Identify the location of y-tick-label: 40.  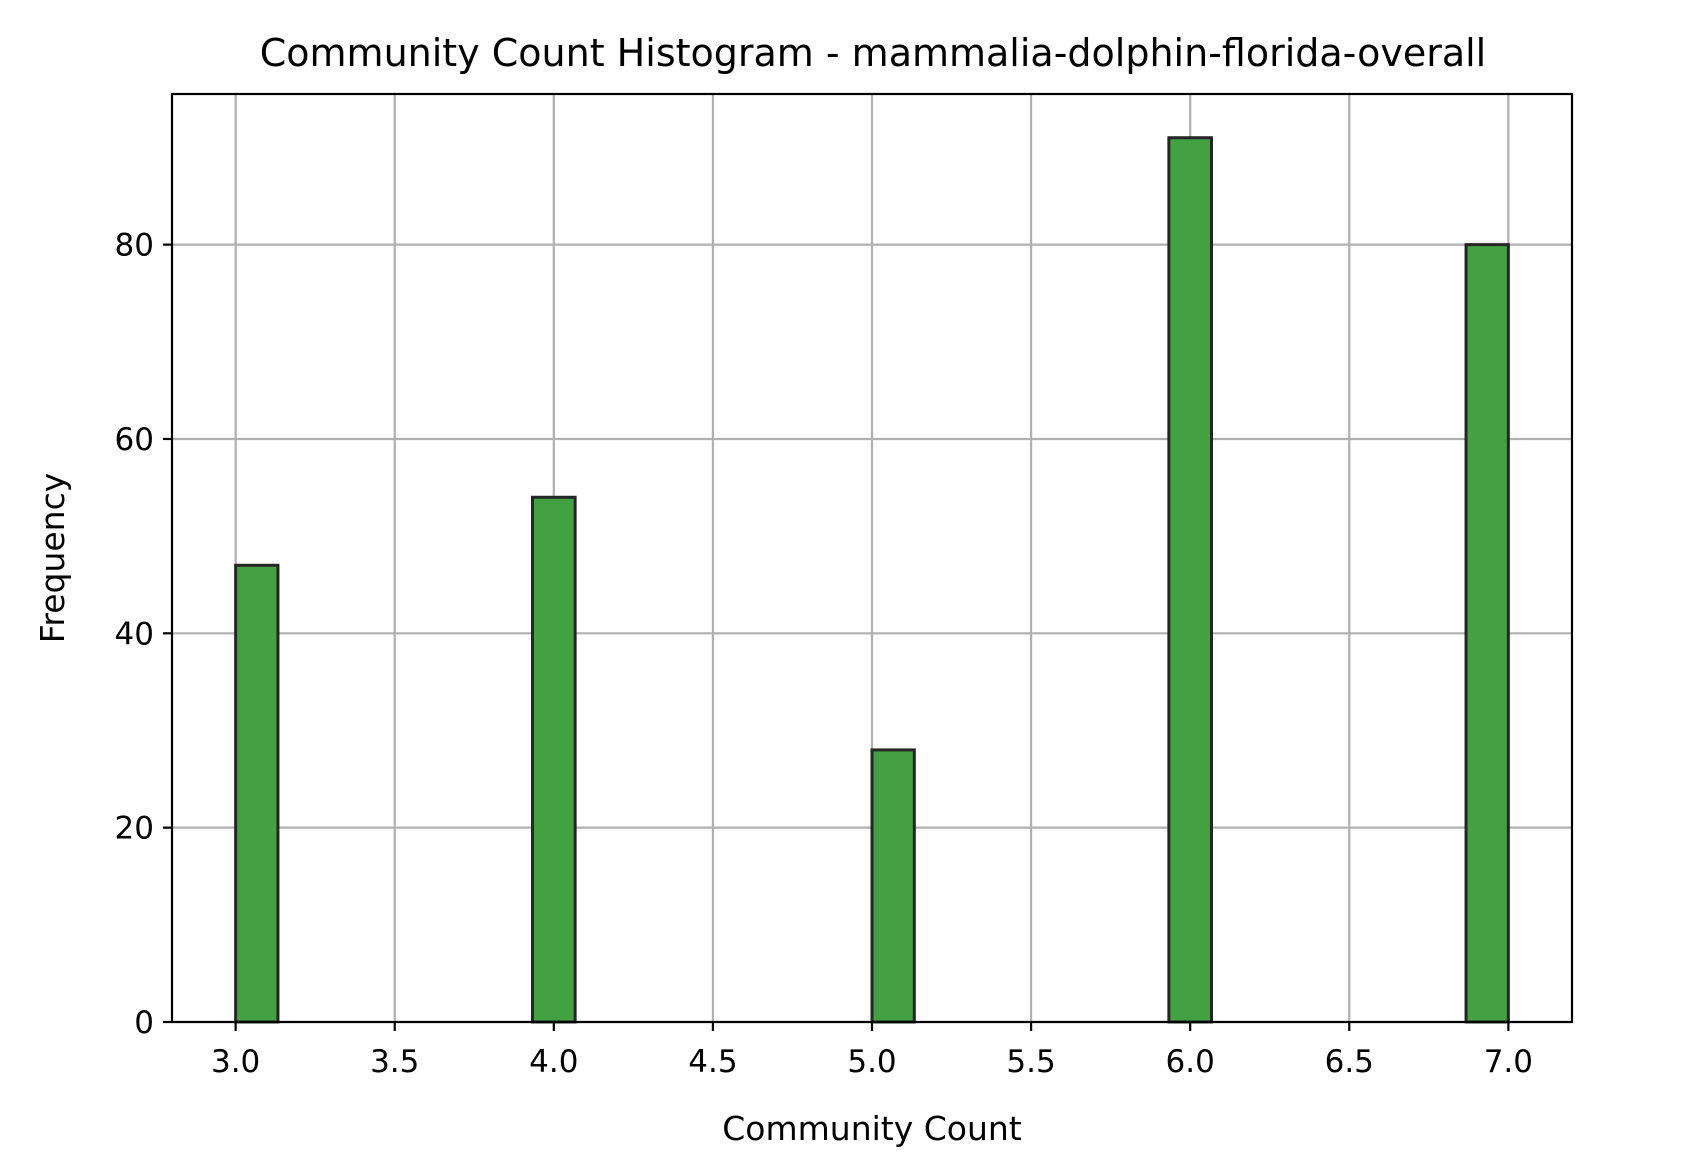
(134, 634).